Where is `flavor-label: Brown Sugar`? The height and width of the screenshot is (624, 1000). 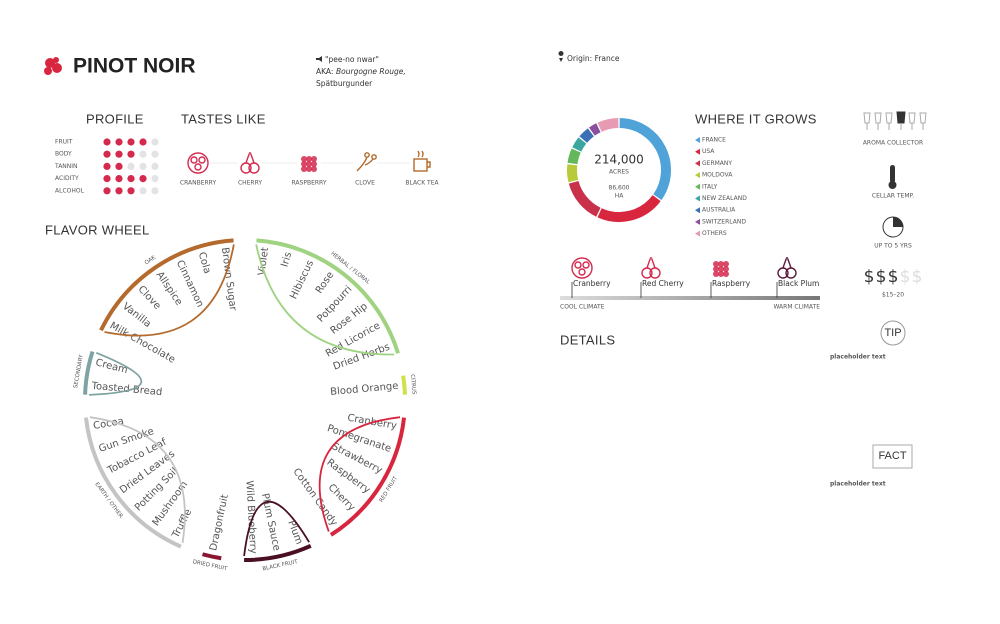
flavor-label: Brown Sugar is located at coordinates (228, 280).